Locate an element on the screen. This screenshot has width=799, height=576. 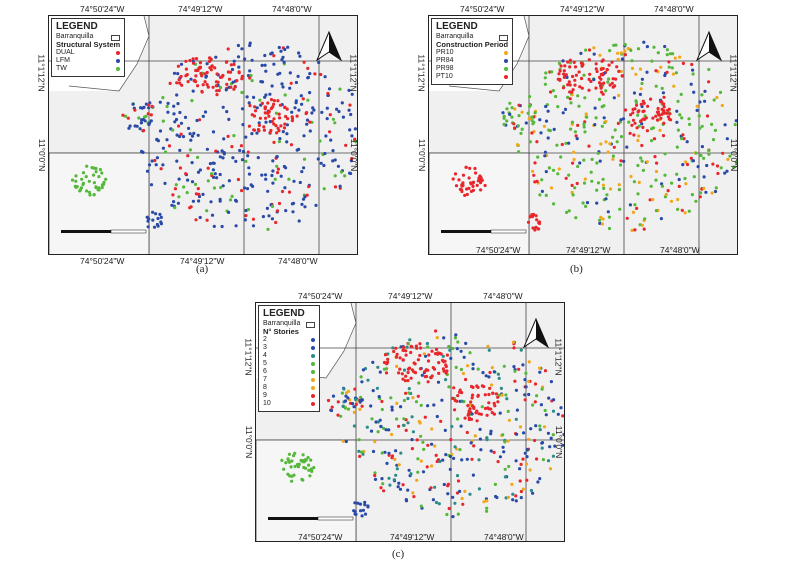
coord-left-2: 11°0'0"N is located at coordinates (422, 155).